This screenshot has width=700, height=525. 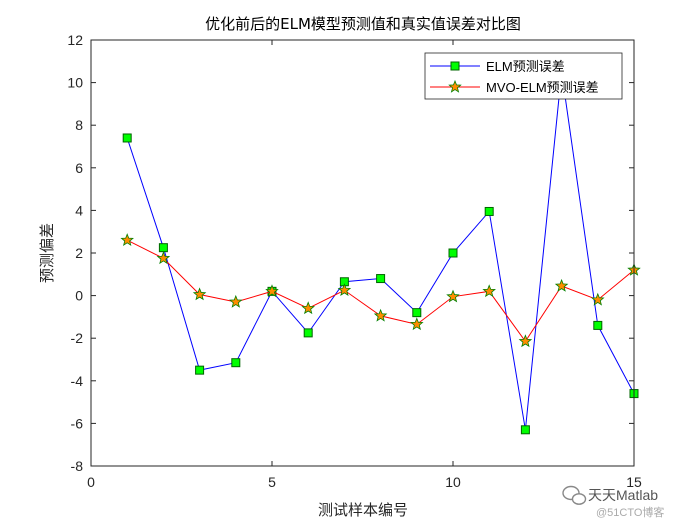 What do you see at coordinates (453, 482) in the screenshot?
I see `x-tick-label: 10` at bounding box center [453, 482].